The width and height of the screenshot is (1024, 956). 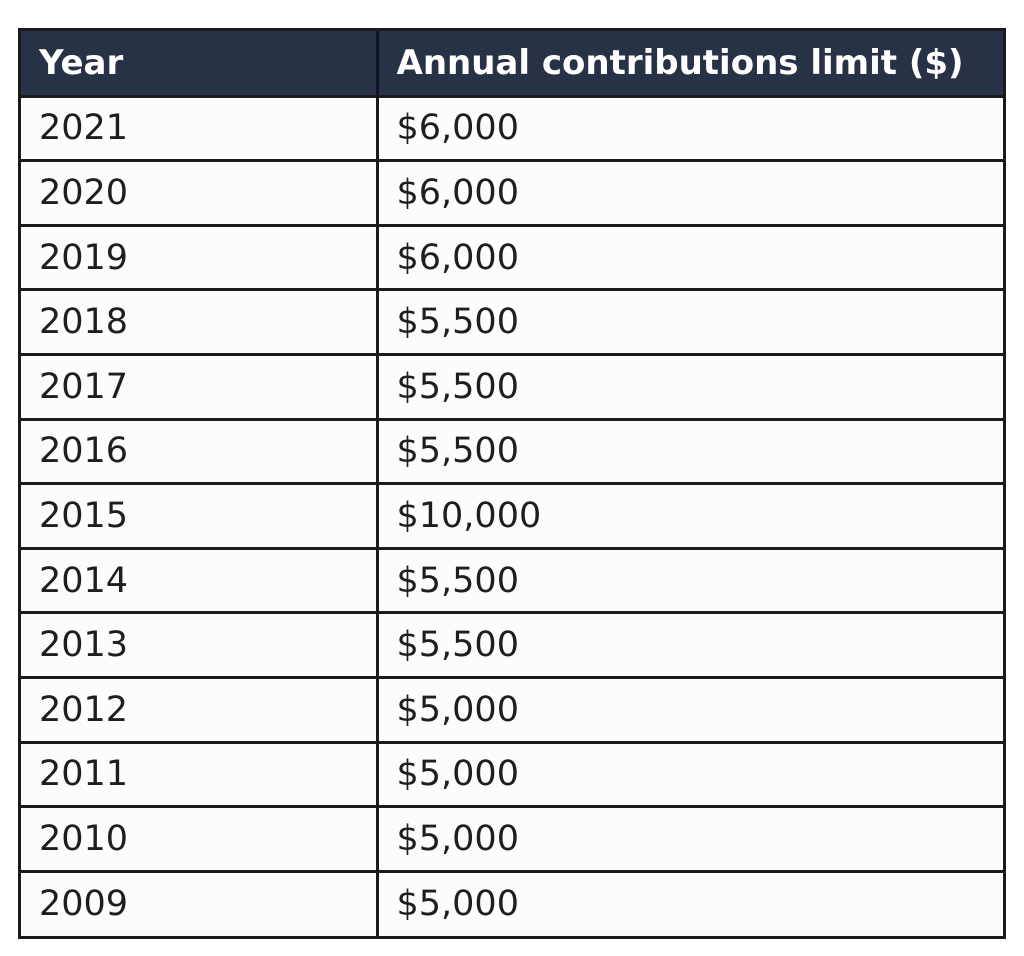 I want to click on limit-cell: $10,000, so click(x=690, y=515).